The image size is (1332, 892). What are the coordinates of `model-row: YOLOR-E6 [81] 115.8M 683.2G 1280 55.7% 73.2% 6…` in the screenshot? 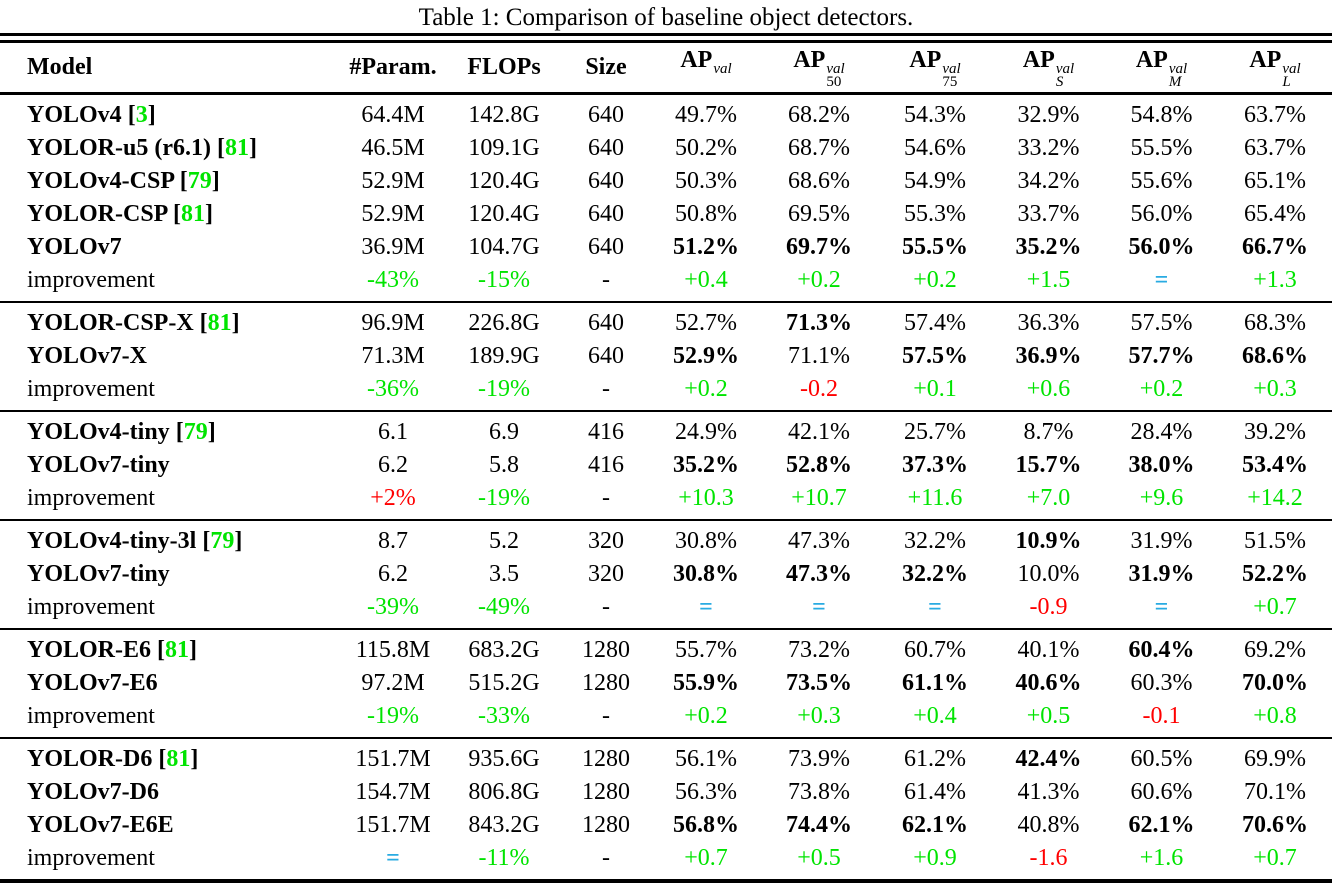 It's located at (666, 648).